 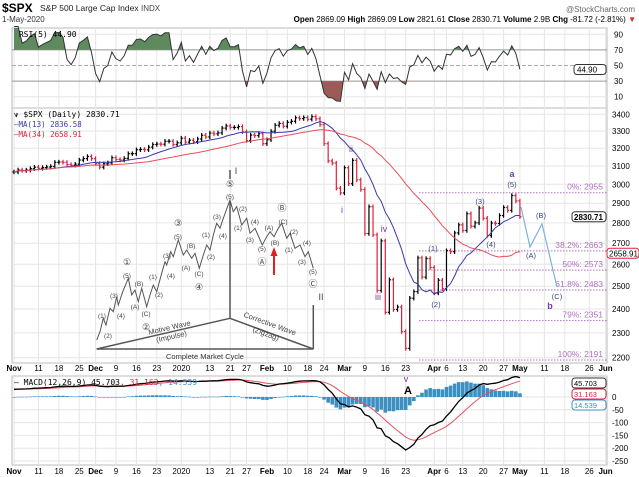 I want to click on fib-label: 79%: 2351, so click(x=582, y=315).